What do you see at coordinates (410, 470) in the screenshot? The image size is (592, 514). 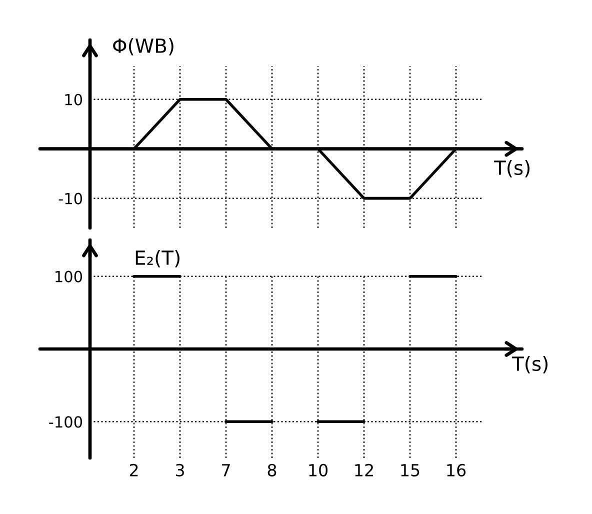 I see `x-tick-label: 15` at bounding box center [410, 470].